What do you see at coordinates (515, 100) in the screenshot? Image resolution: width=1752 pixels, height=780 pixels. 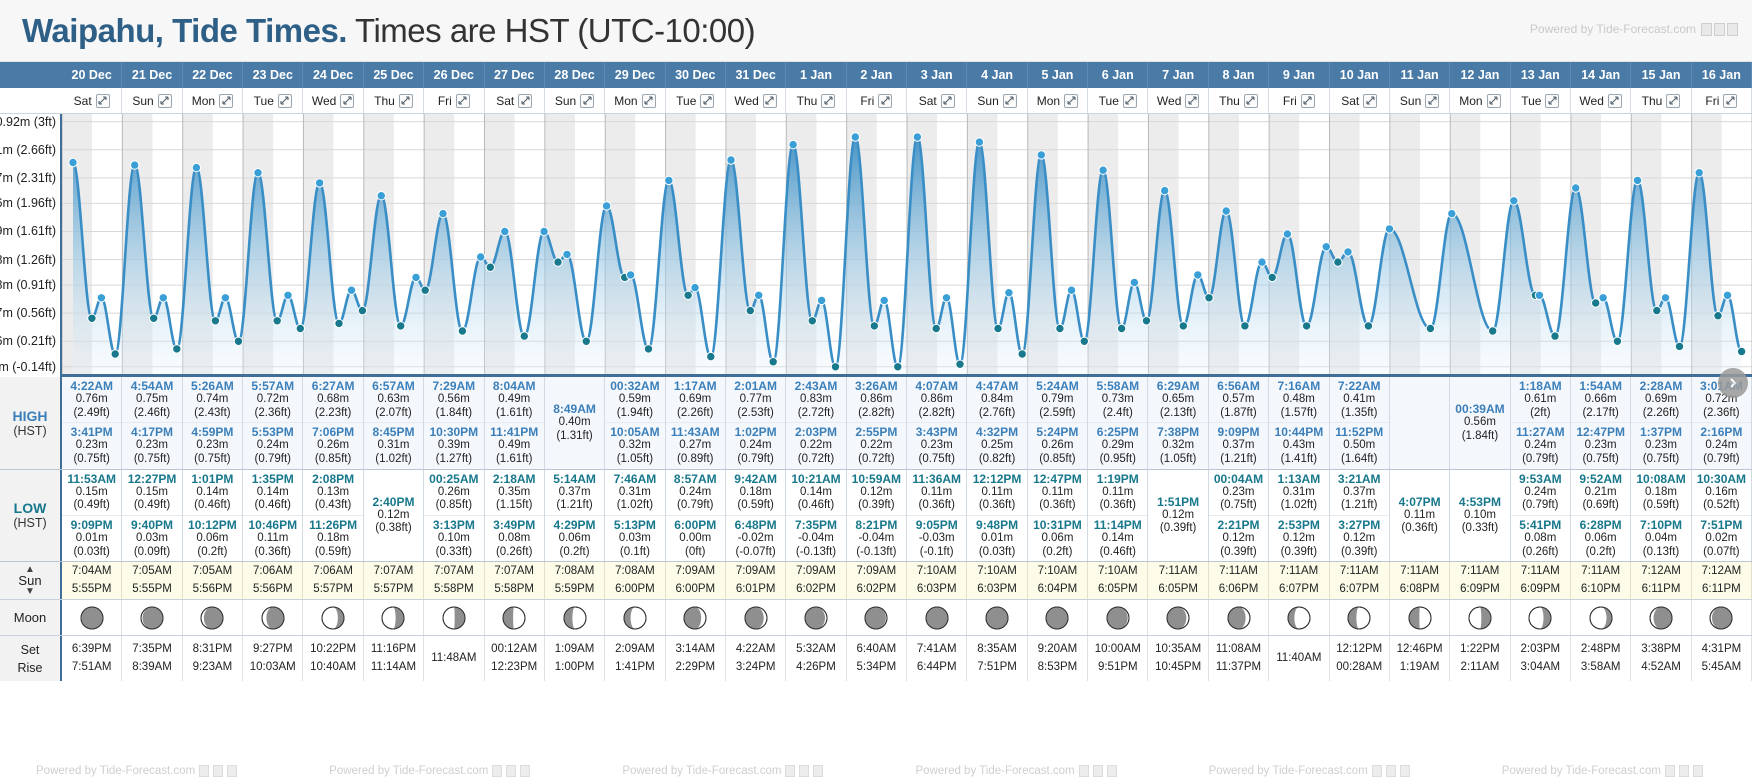 I see `day-header-7: Sat` at bounding box center [515, 100].